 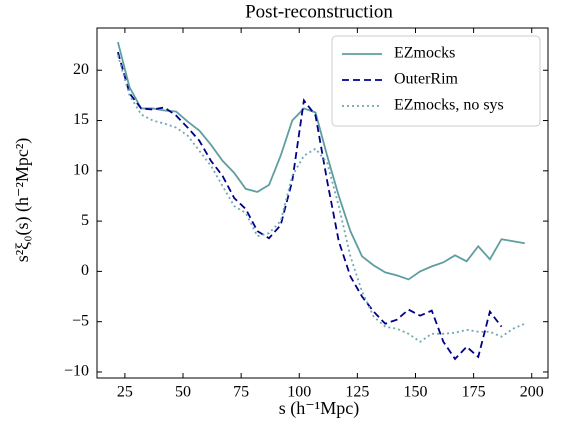 I want to click on legend-label: OuterRim, so click(x=426, y=79).